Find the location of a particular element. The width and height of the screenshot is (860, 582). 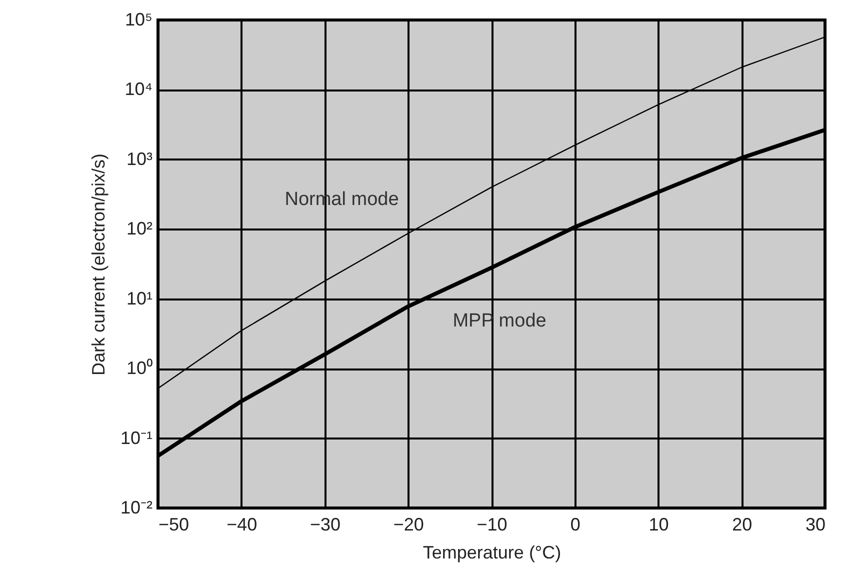

y-tick-label: 10⁻¹ is located at coordinates (136, 438).